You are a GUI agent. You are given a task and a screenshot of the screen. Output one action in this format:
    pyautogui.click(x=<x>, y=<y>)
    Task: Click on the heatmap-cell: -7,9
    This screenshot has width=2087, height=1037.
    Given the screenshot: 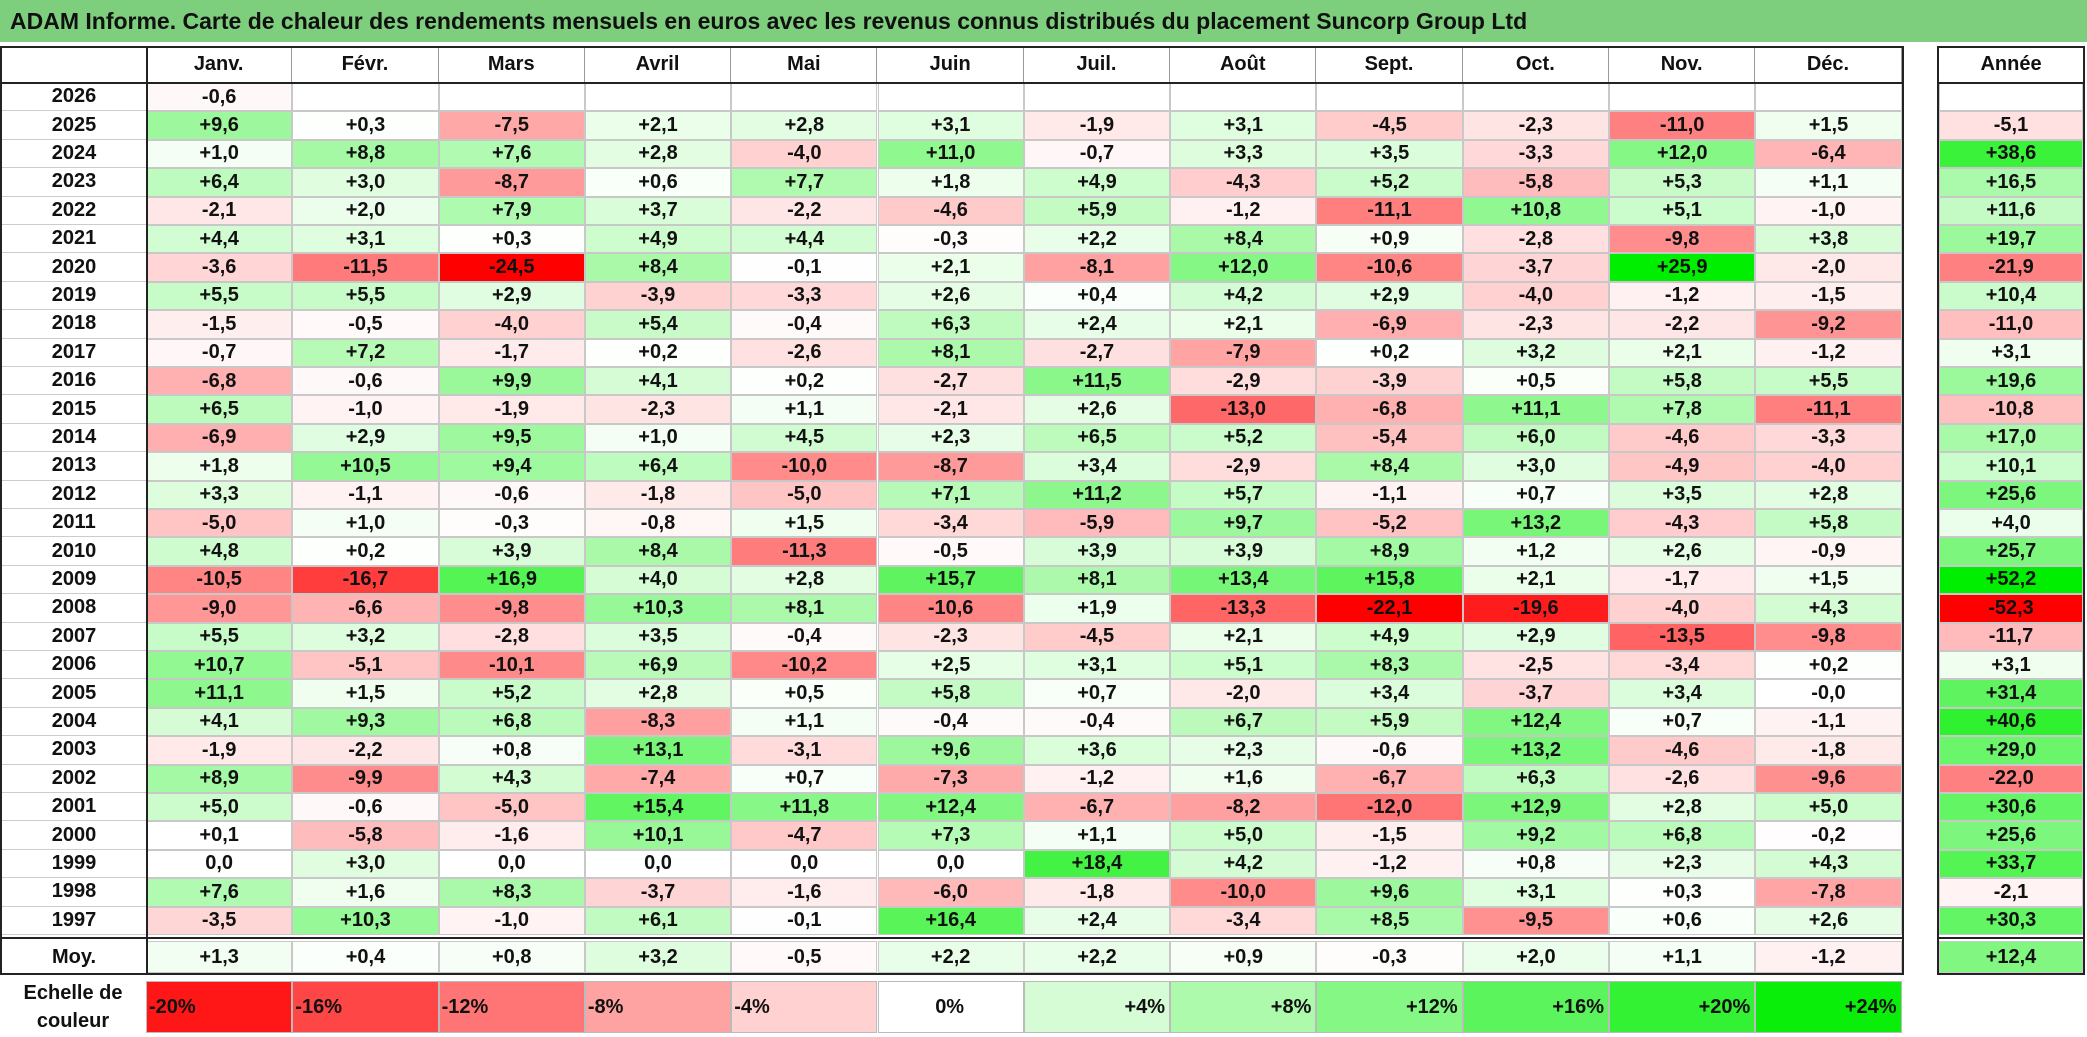 What is the action you would take?
    pyautogui.click(x=1243, y=352)
    